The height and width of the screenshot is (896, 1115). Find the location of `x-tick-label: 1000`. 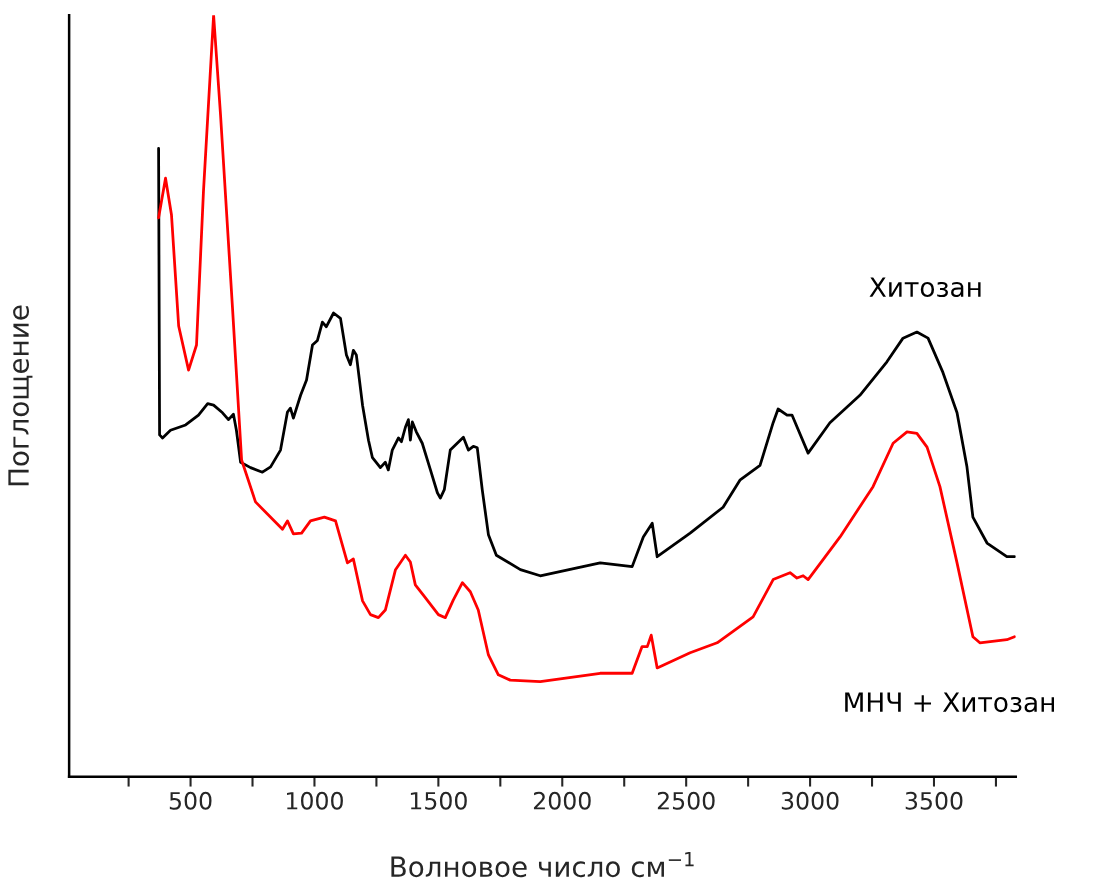

x-tick-label: 1000 is located at coordinates (315, 800).